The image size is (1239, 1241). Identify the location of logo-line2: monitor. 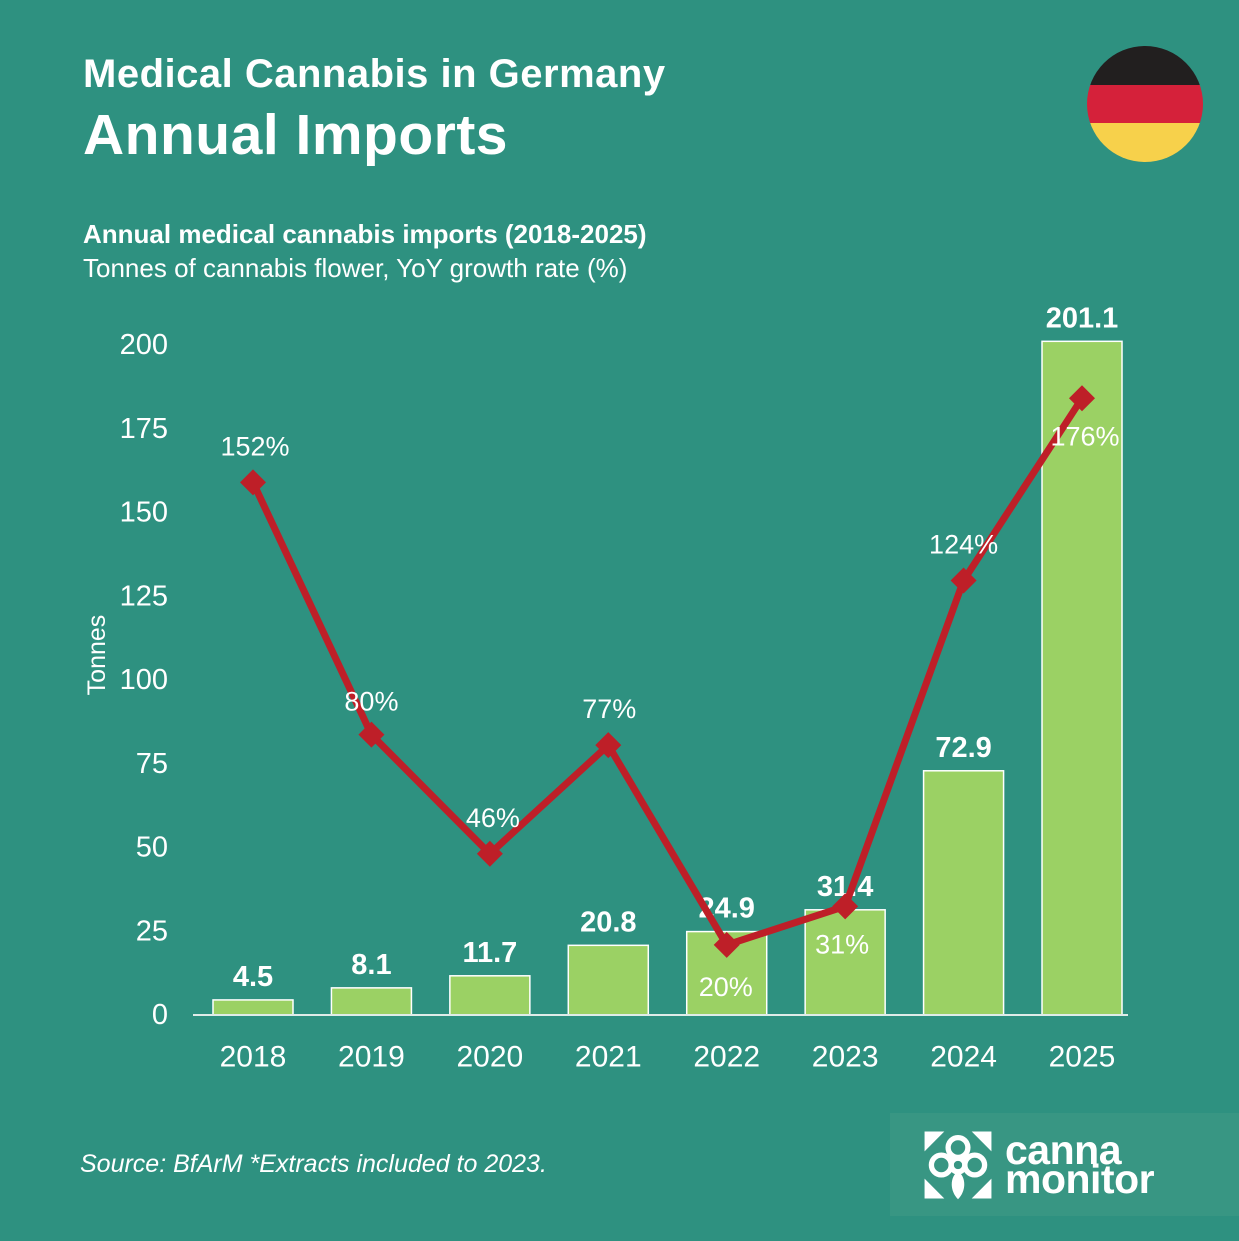
(1080, 1178).